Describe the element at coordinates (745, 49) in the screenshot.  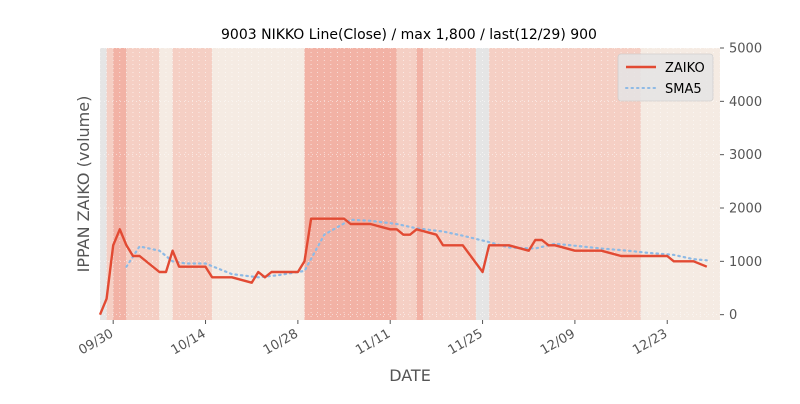
I see `y-tick-label: 5000` at that location.